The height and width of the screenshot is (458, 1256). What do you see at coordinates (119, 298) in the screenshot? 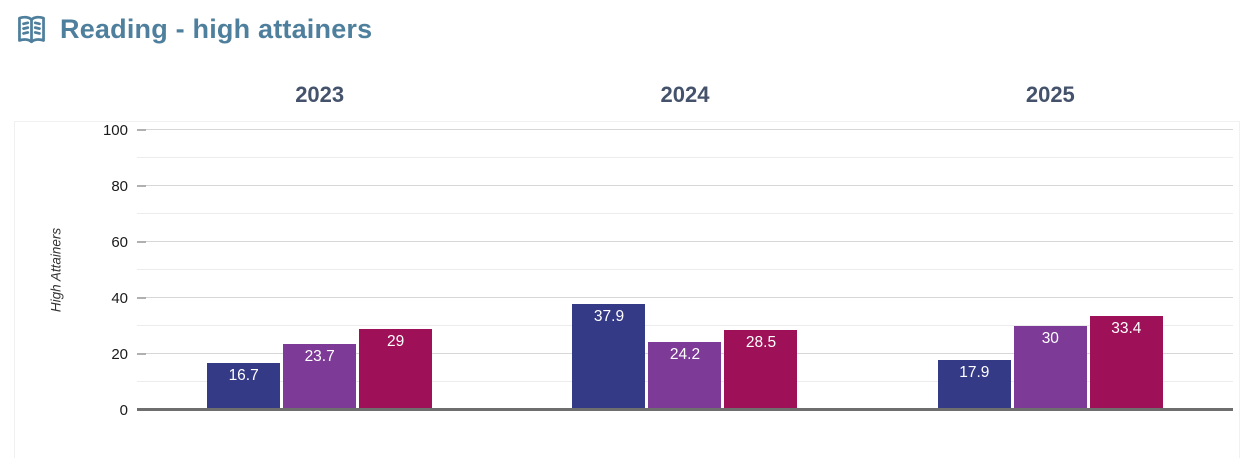
I see `y-tick-label-40: 40` at bounding box center [119, 298].